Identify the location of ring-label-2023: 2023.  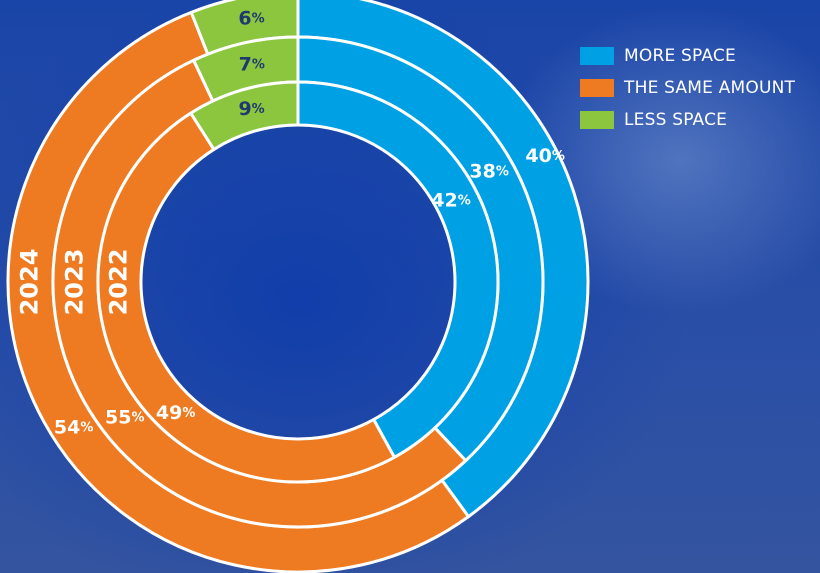
(75, 282).